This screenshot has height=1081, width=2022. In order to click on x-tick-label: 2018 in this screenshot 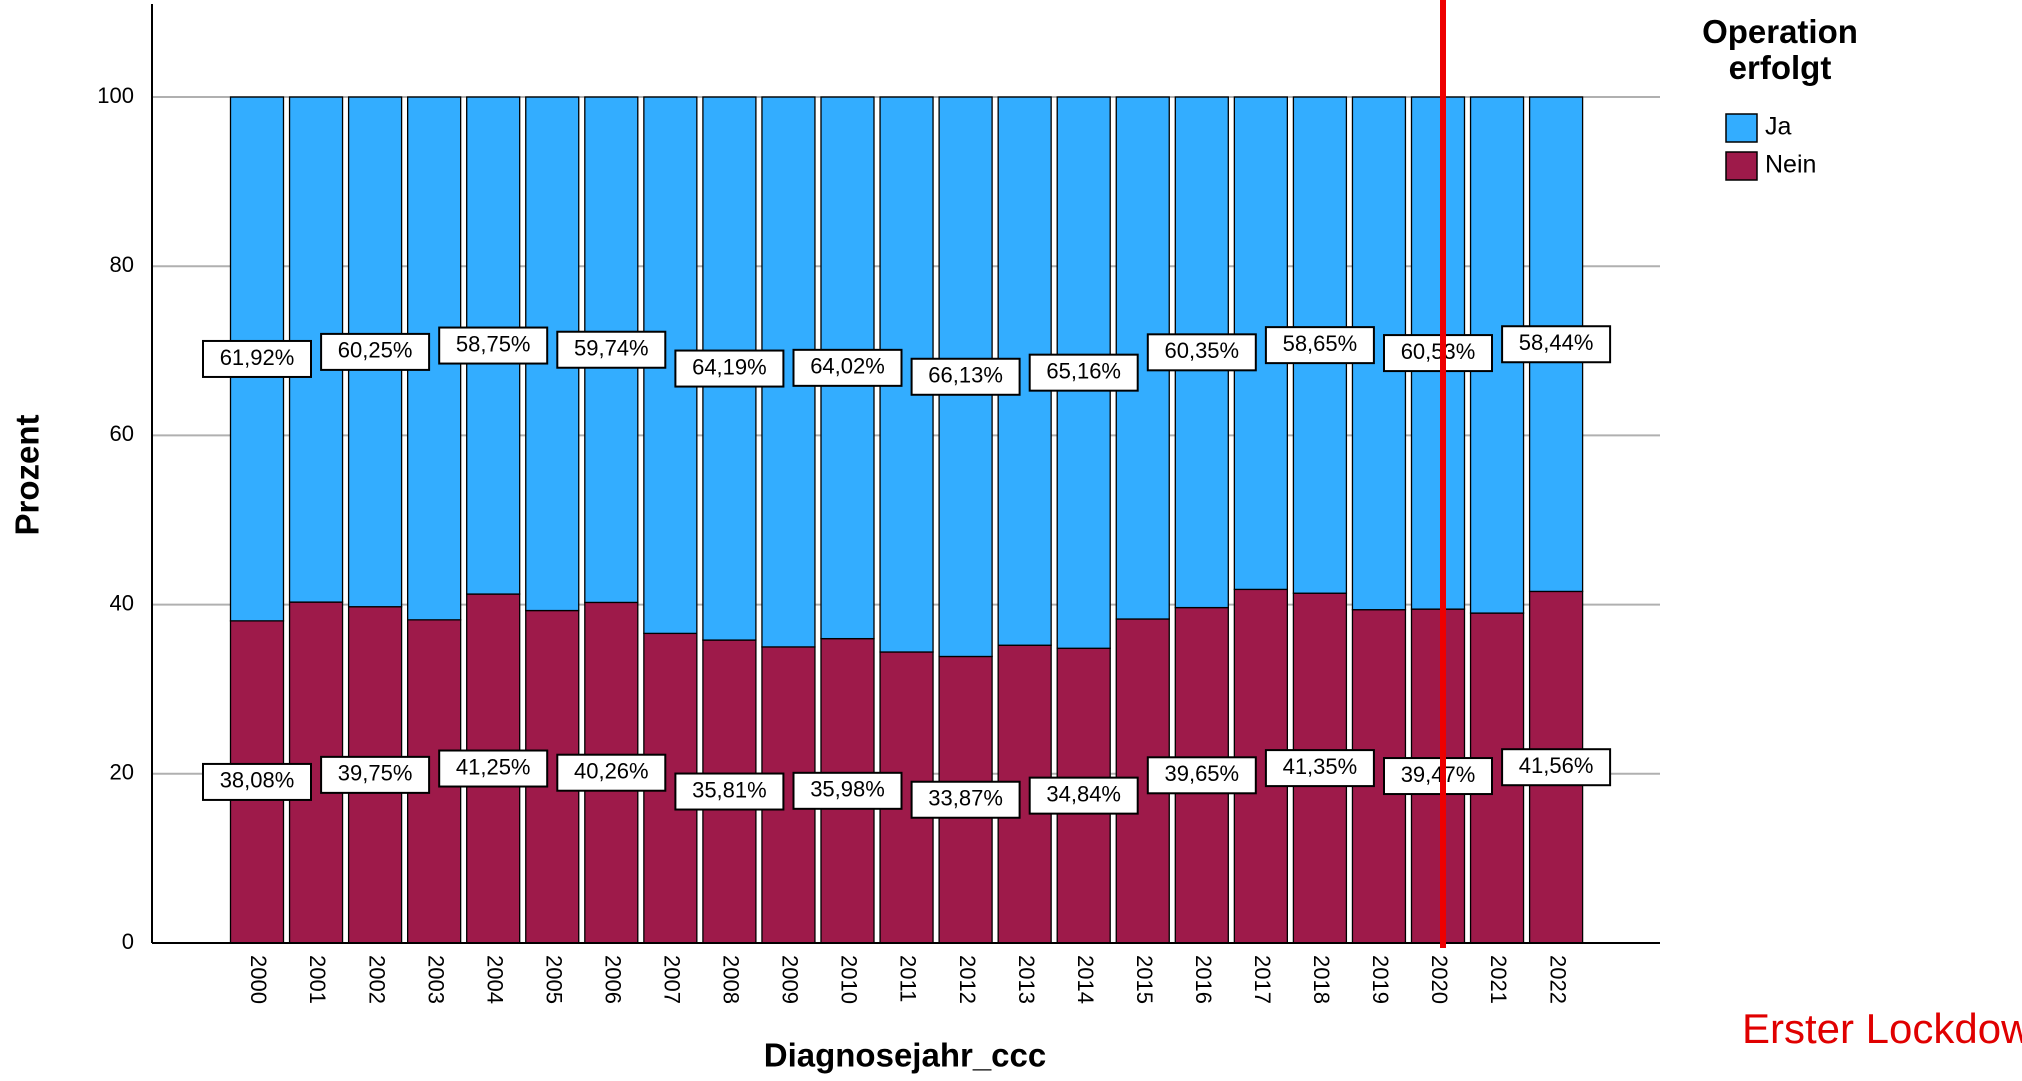, I will do `click(1321, 979)`.